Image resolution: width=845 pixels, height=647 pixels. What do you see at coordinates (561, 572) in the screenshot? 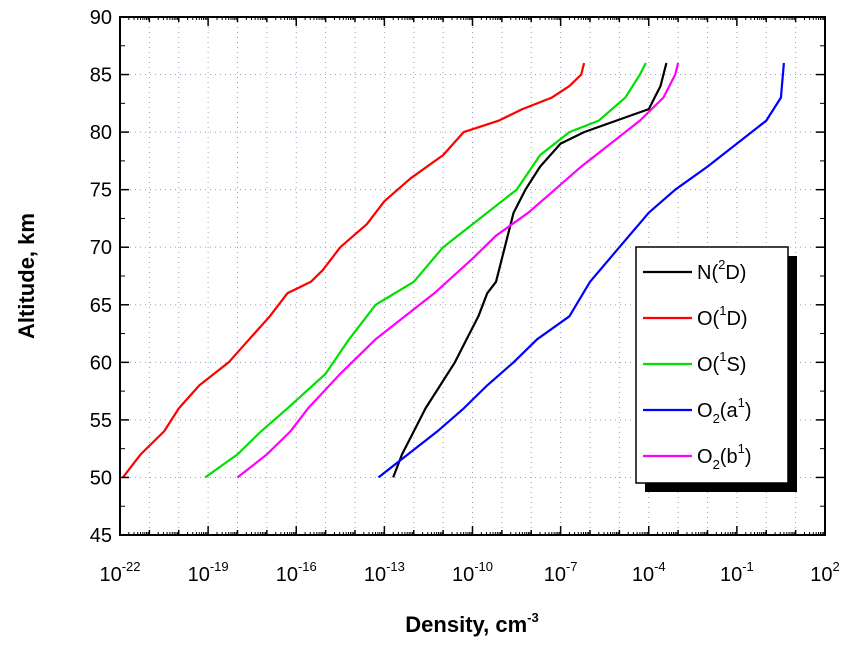
I see `x-tick-label: 10⁻⁷` at bounding box center [561, 572].